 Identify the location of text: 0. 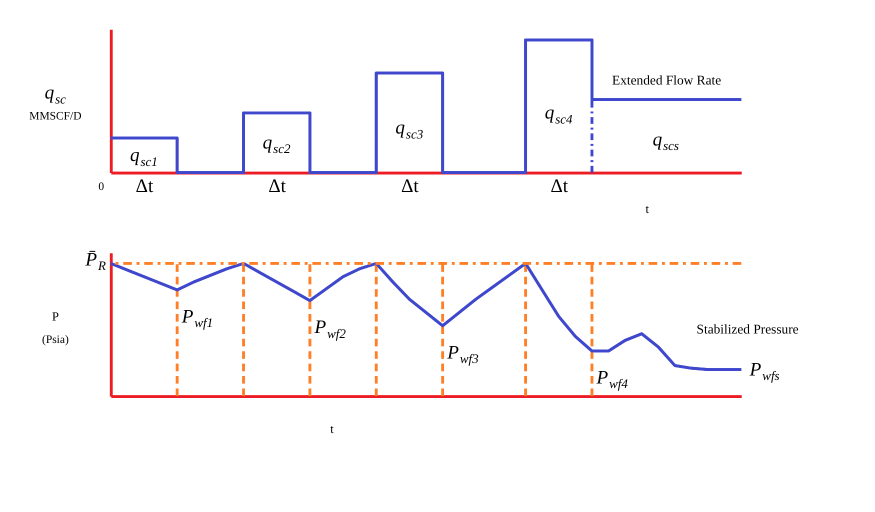
(101, 186).